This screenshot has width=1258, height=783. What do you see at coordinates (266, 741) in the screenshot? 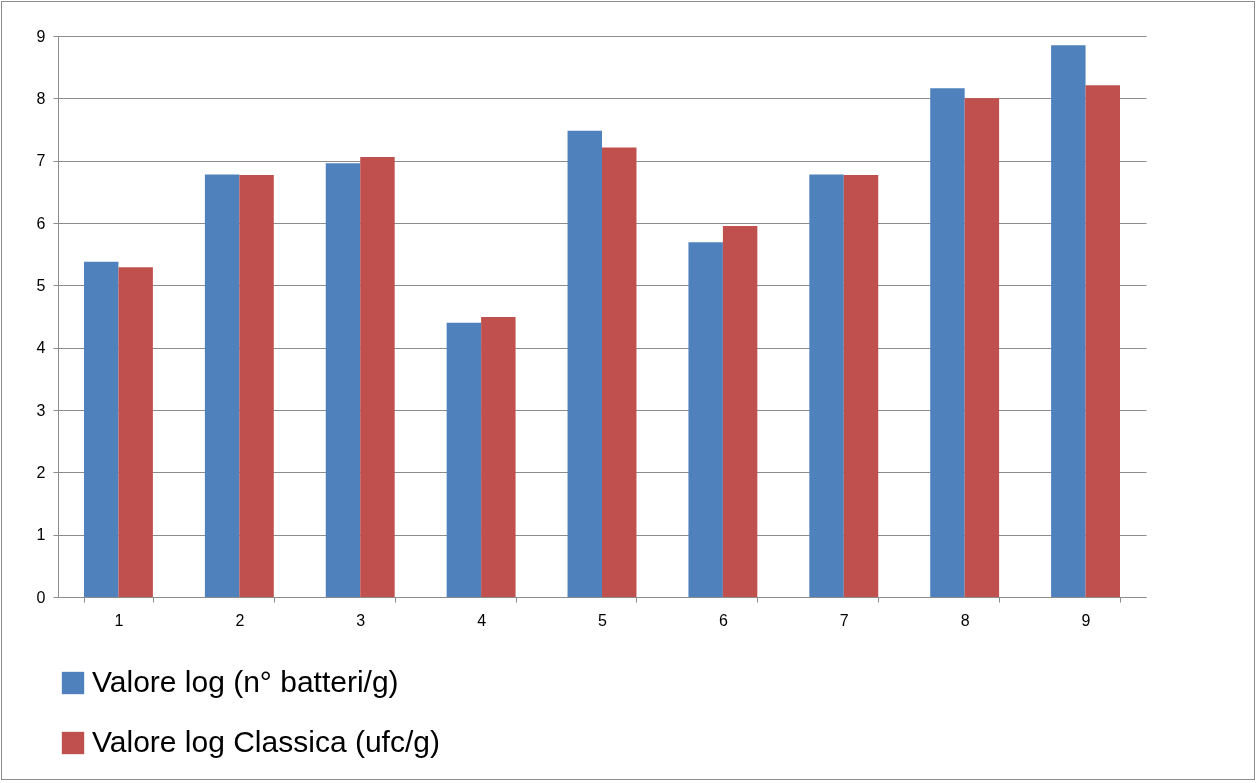
I see `legend-label: Valore log Classica (ufc/g)` at bounding box center [266, 741].